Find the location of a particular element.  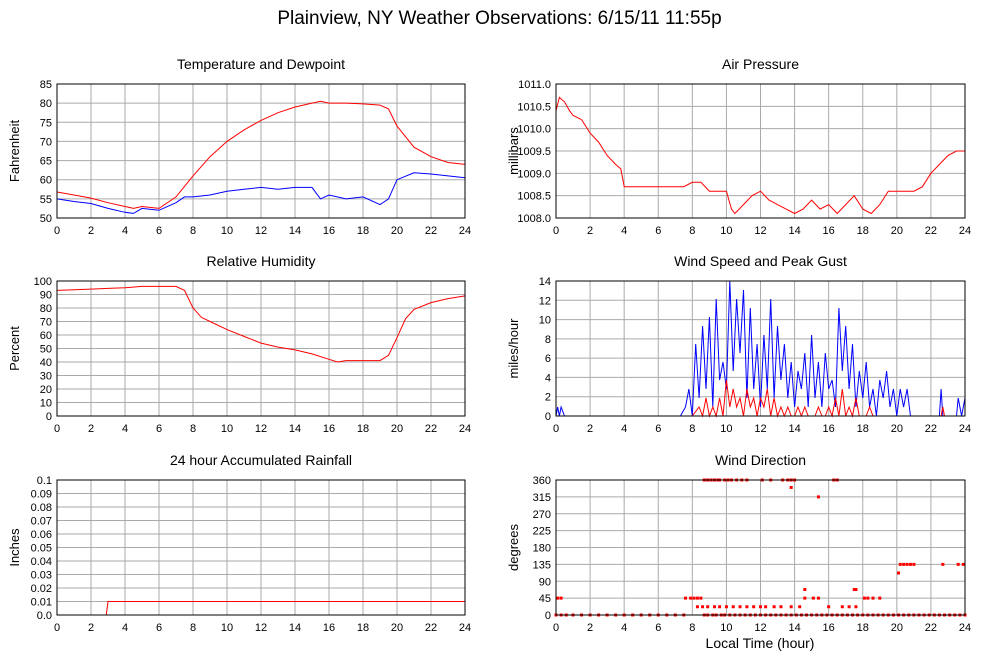

wind-xtick-label: 4 is located at coordinates (624, 429).